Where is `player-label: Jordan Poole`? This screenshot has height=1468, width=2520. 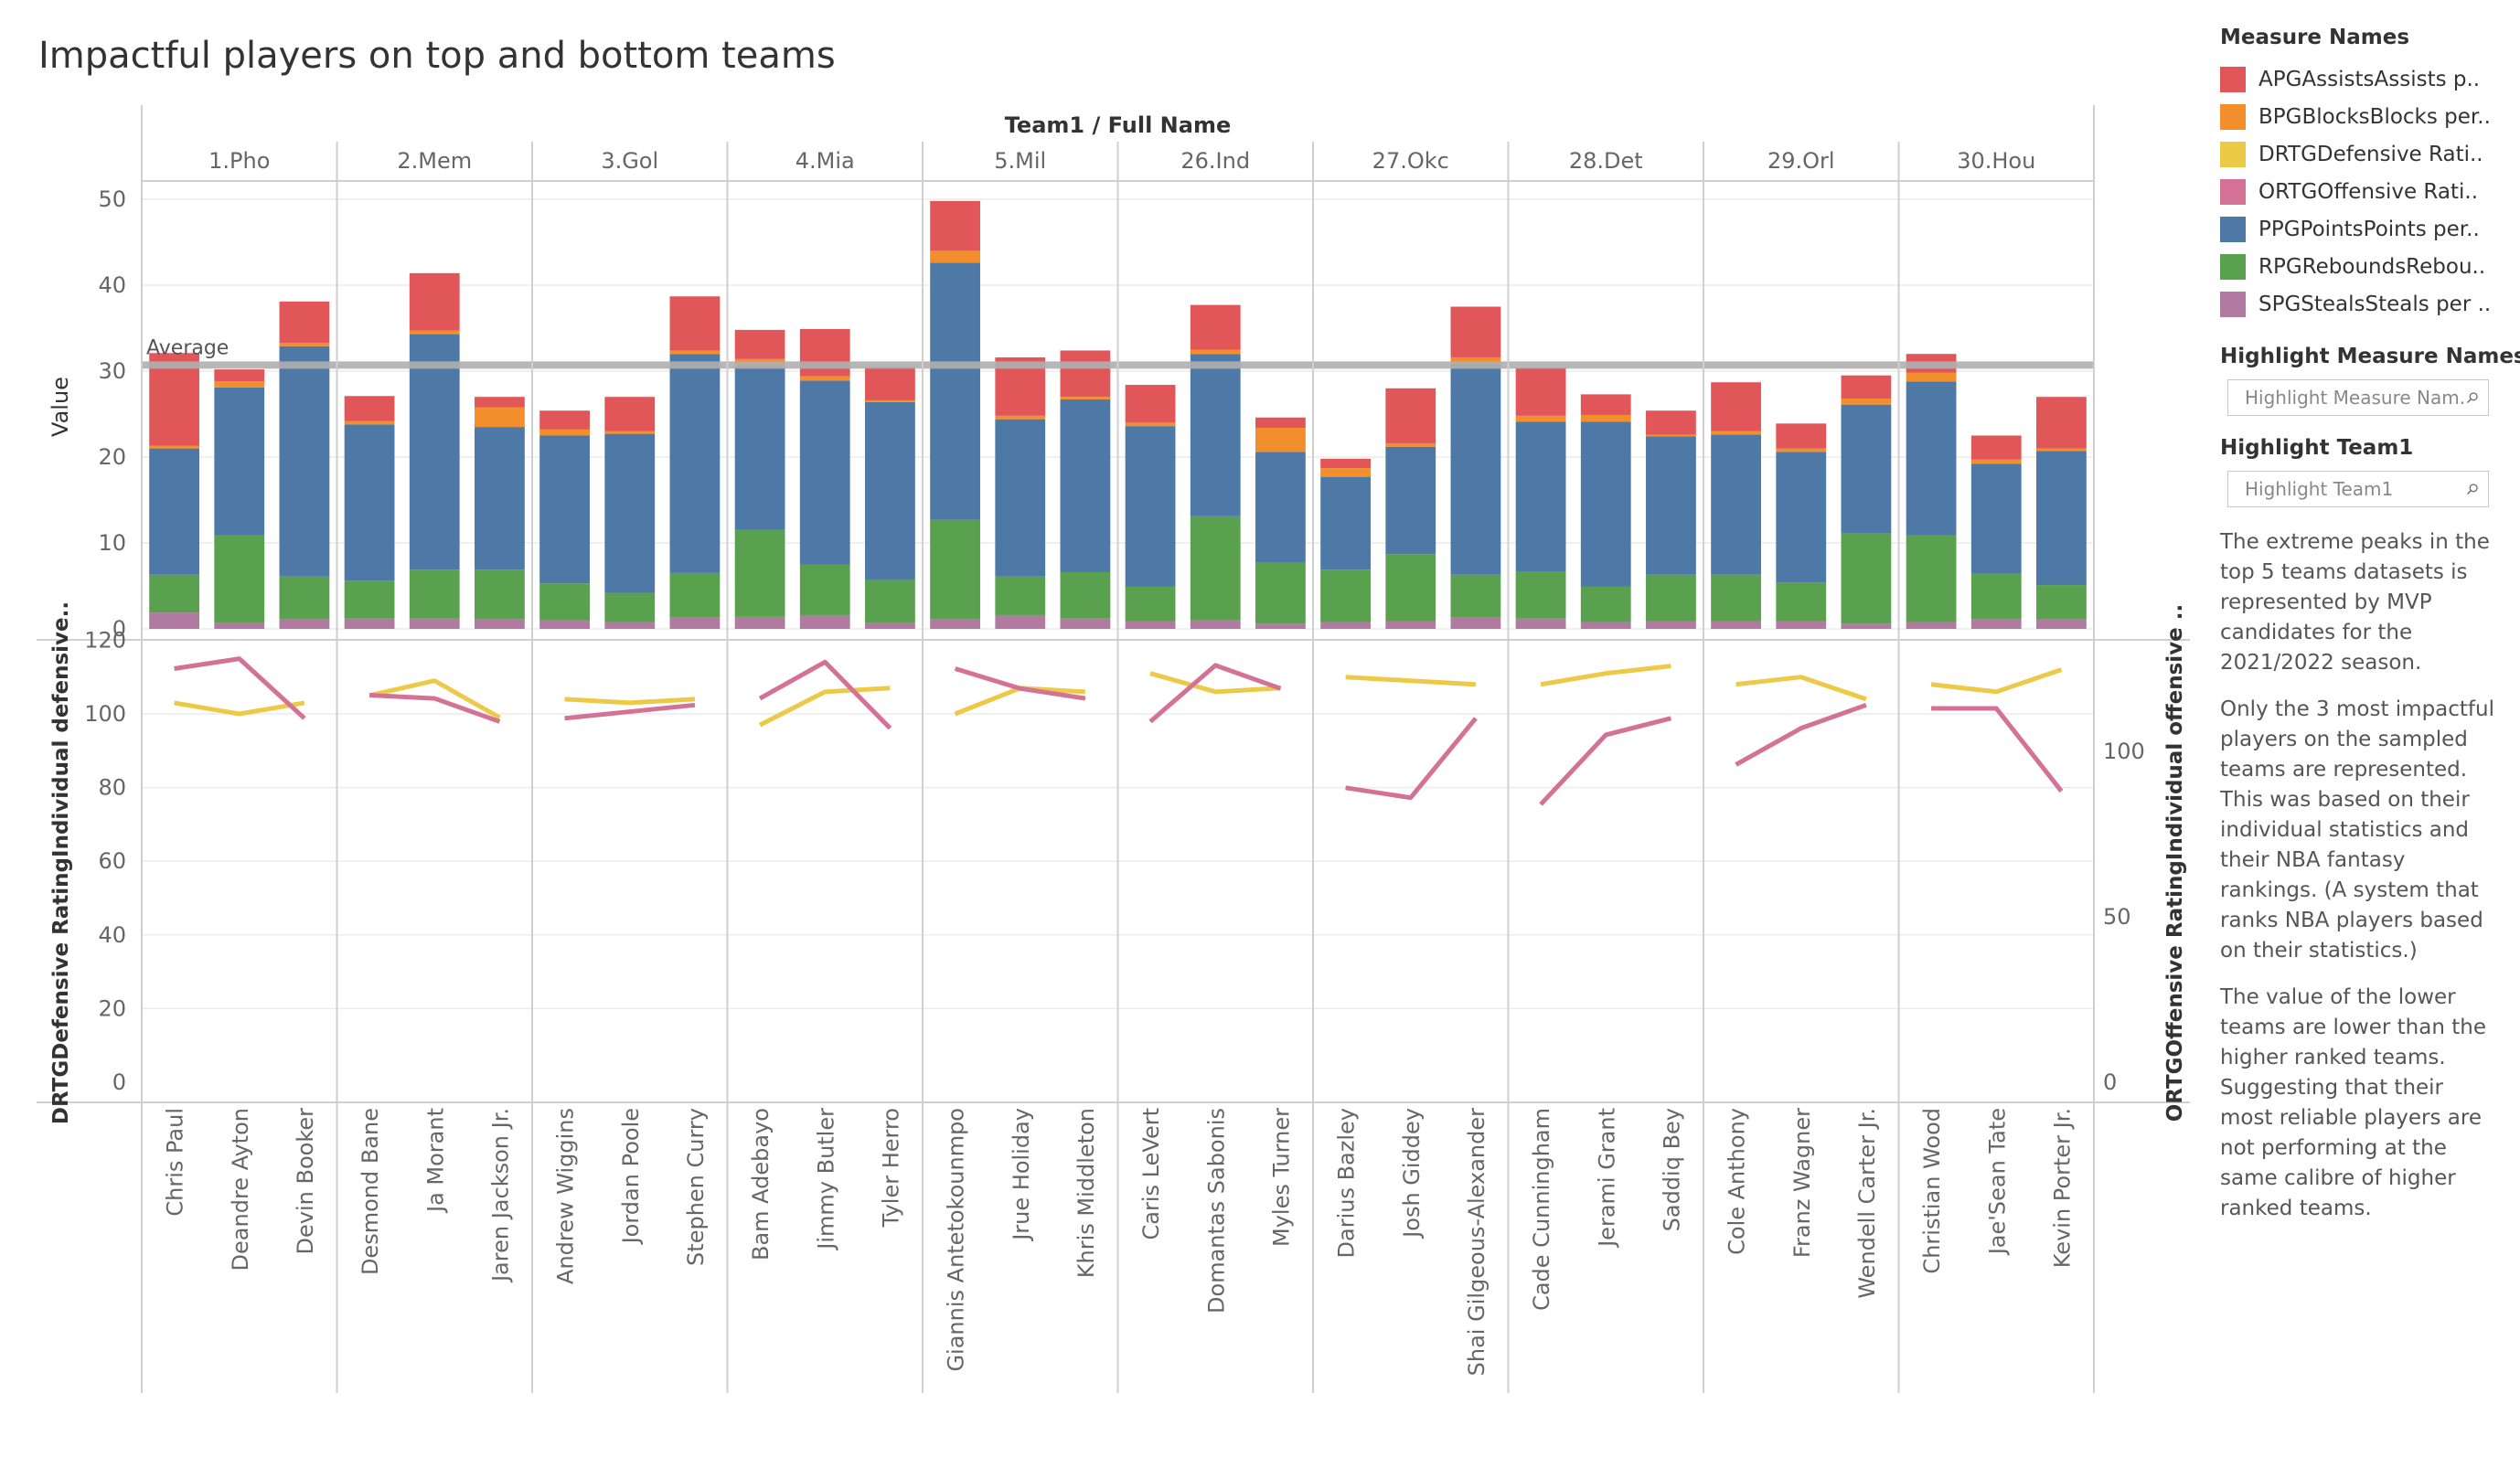 player-label: Jordan Poole is located at coordinates (631, 1176).